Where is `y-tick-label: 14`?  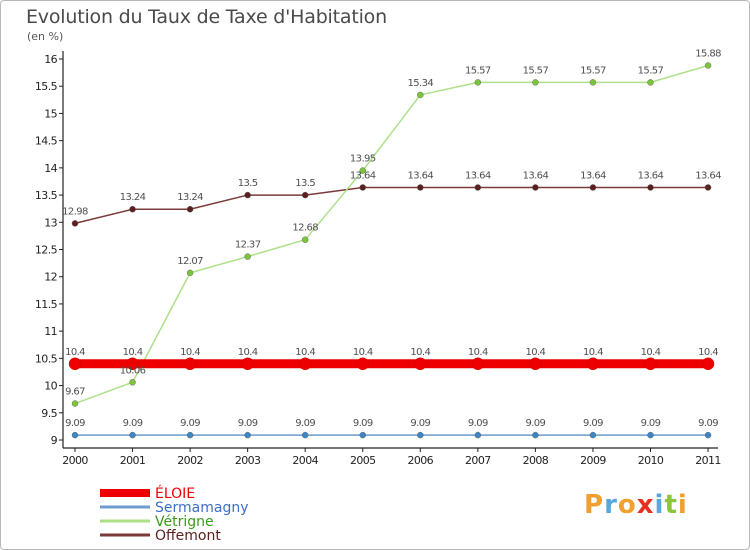 y-tick-label: 14 is located at coordinates (50, 168).